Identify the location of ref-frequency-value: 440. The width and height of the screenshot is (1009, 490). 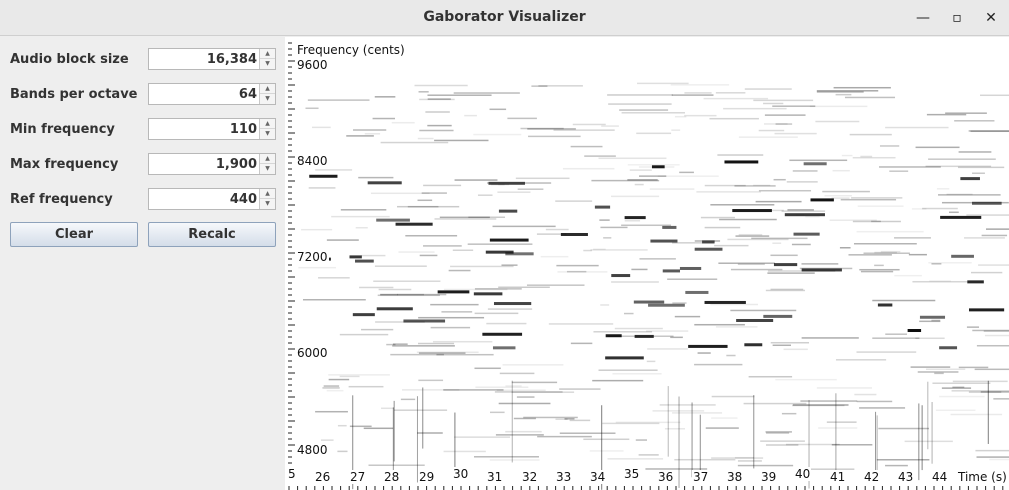
(243, 199).